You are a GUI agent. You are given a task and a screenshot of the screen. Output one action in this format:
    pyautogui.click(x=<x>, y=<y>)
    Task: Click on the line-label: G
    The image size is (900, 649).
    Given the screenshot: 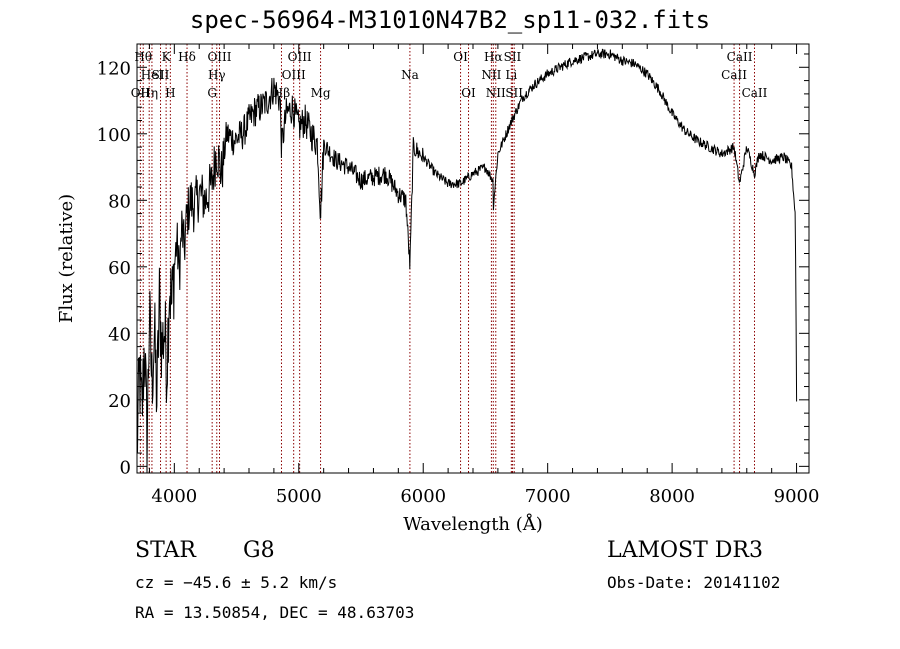 What is the action you would take?
    pyautogui.click(x=212, y=93)
    